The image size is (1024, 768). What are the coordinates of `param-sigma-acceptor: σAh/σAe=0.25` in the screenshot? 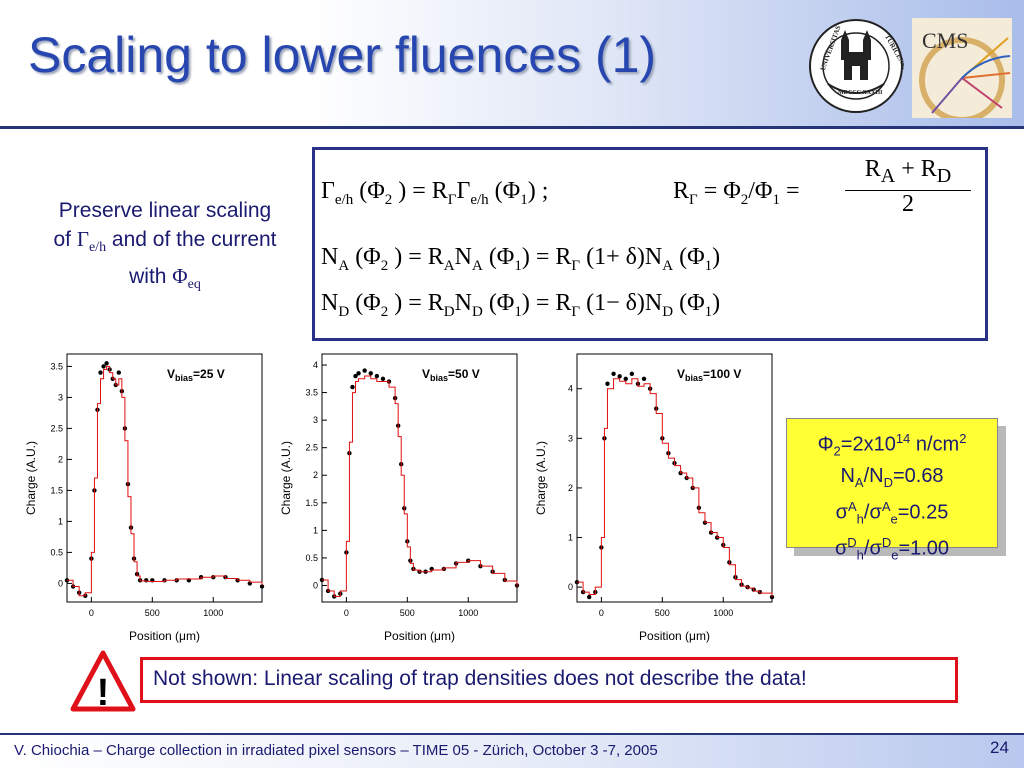 It's located at (892, 512).